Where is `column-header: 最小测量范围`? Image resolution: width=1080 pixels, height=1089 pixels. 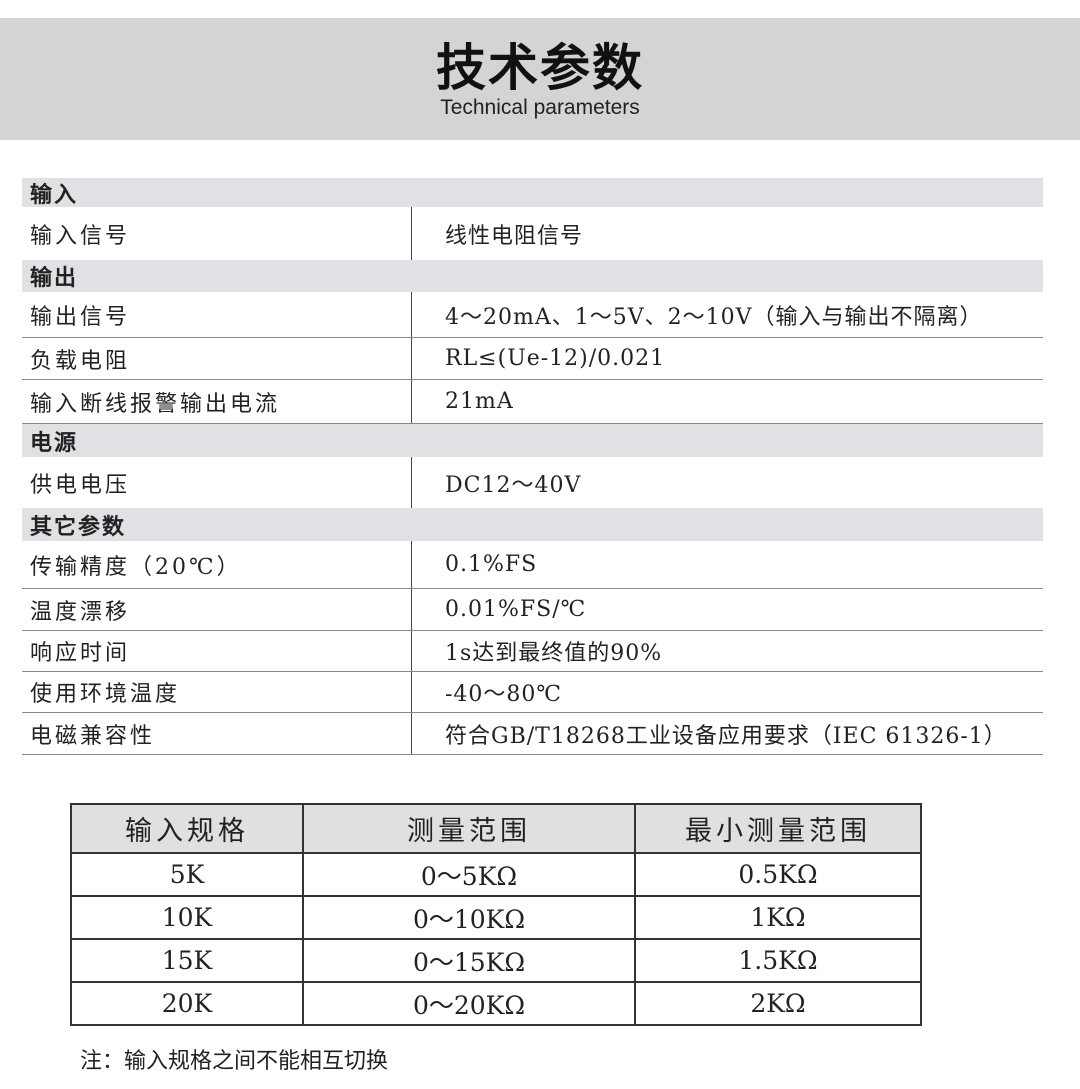
column-header: 最小测量范围 is located at coordinates (778, 828).